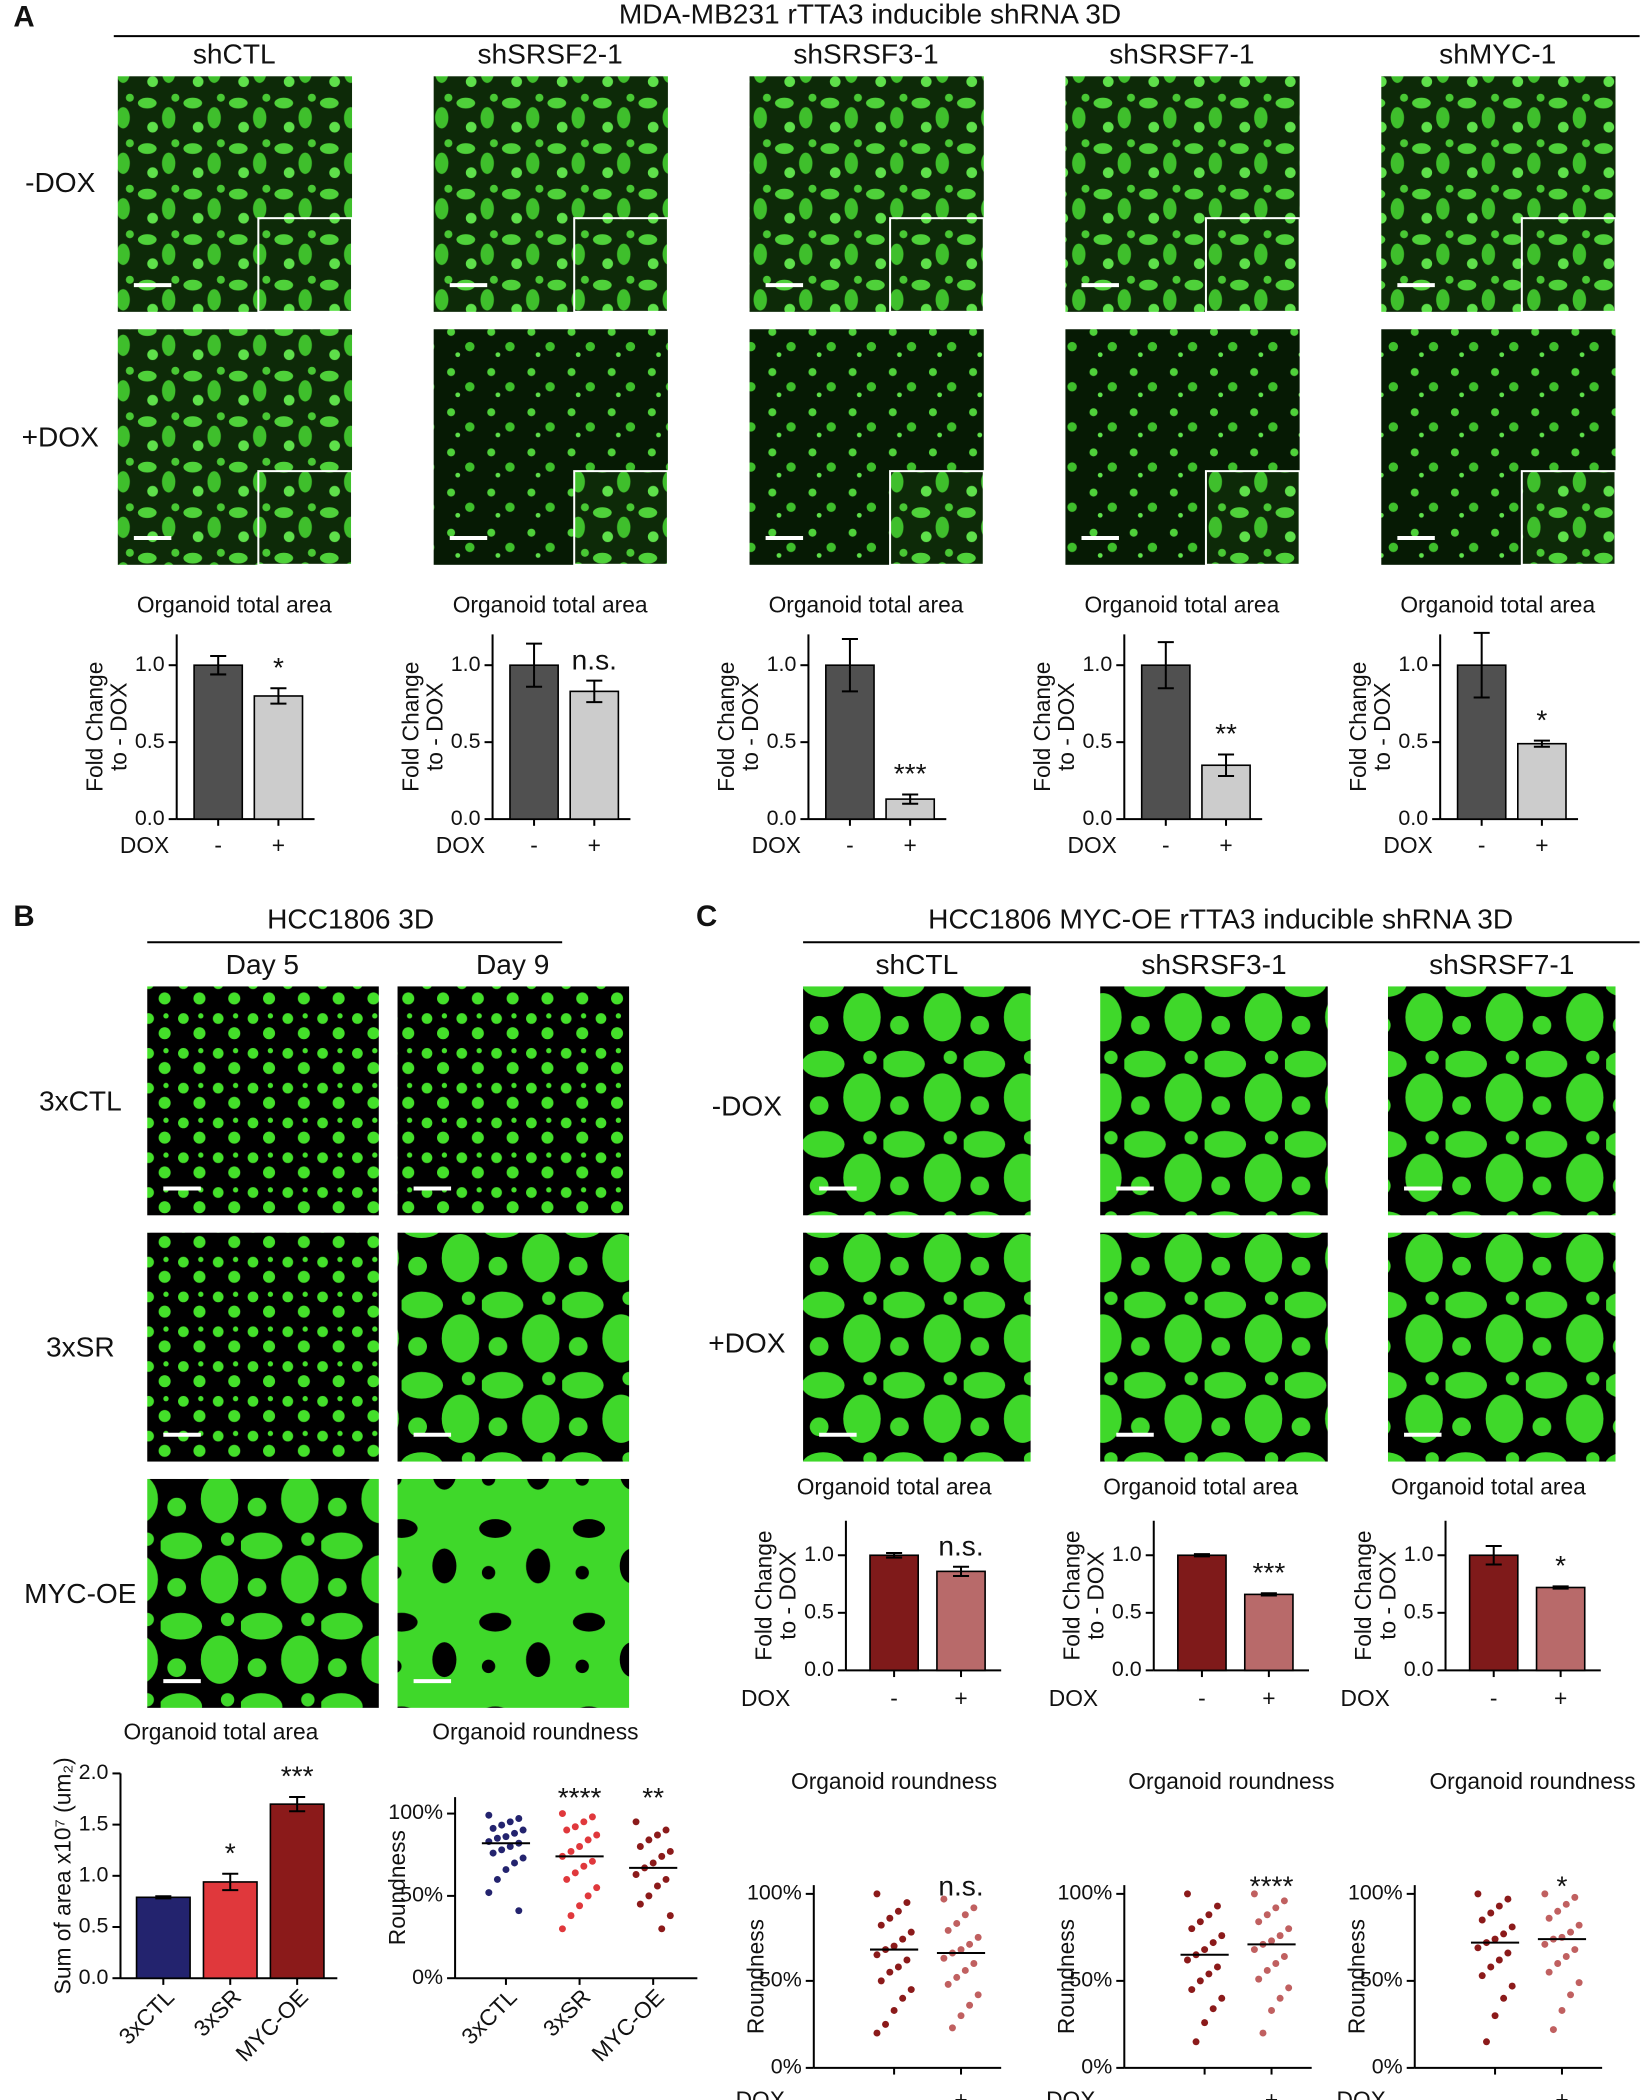 The width and height of the screenshot is (1649, 2100). I want to click on panel-label: B, so click(23, 916).